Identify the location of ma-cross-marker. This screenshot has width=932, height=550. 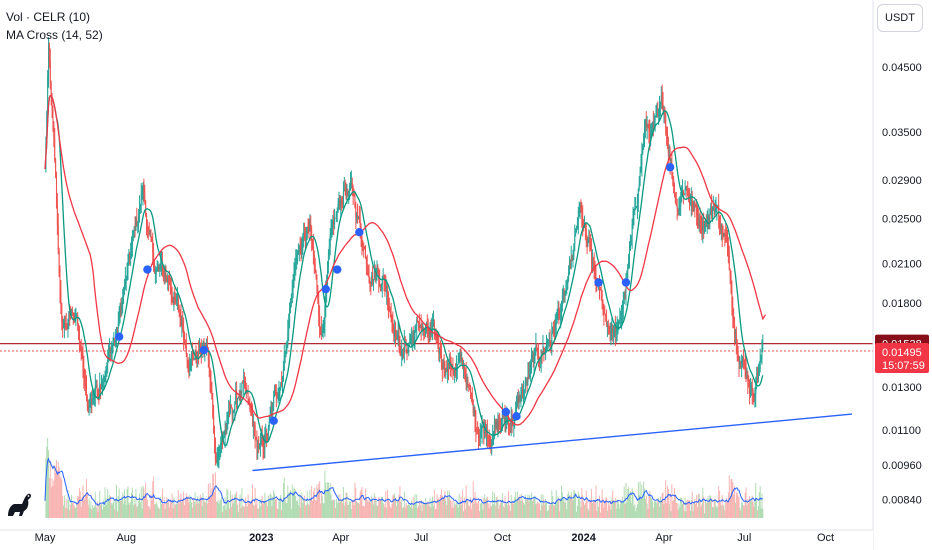
(119, 336).